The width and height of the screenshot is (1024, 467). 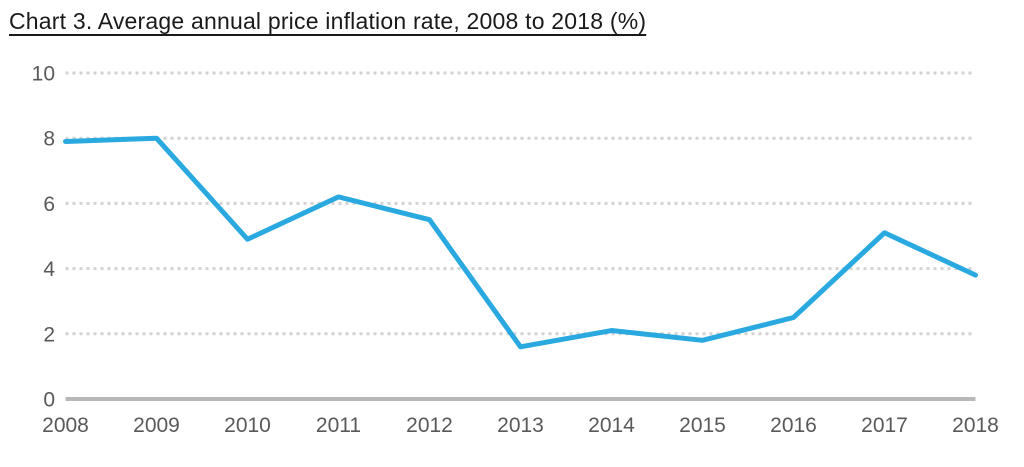 I want to click on x-tick-label: 2008, so click(x=65, y=425).